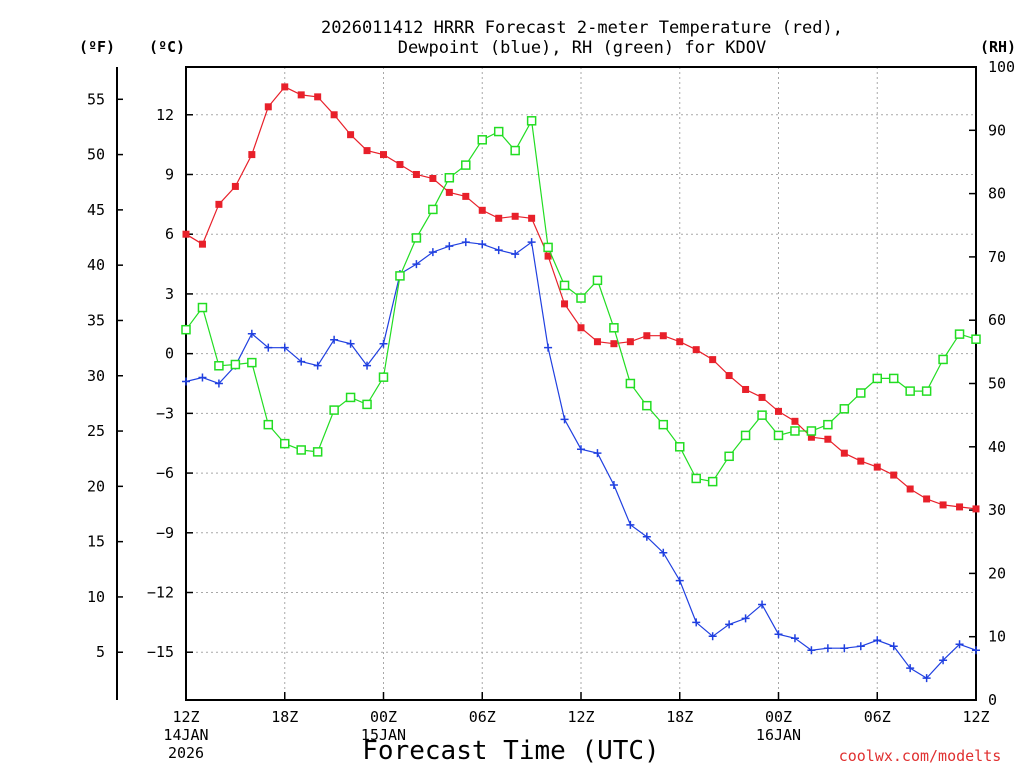 The image size is (1024, 768). Describe the element at coordinates (96, 431) in the screenshot. I see `fahrenheit-tick-label: 25` at that location.